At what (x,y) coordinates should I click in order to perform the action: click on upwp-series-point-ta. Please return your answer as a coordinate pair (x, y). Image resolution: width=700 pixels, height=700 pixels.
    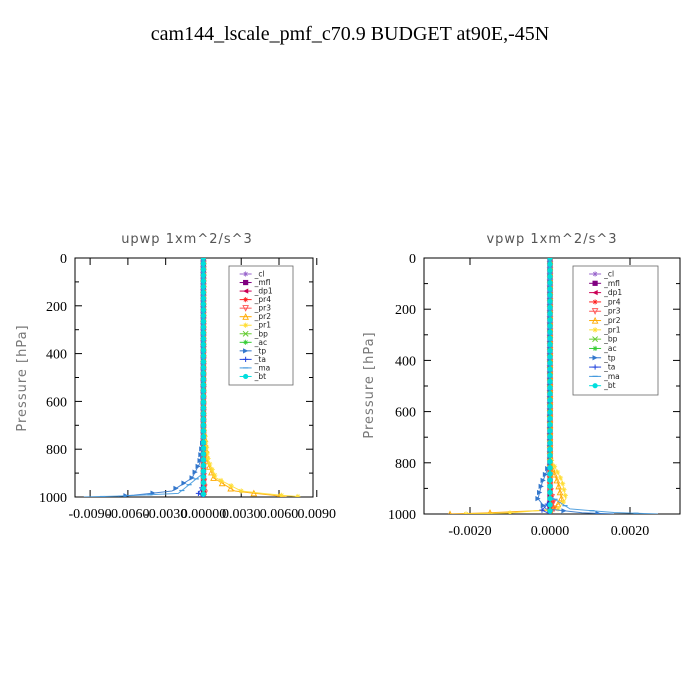
    Looking at the image, I should click on (198, 493).